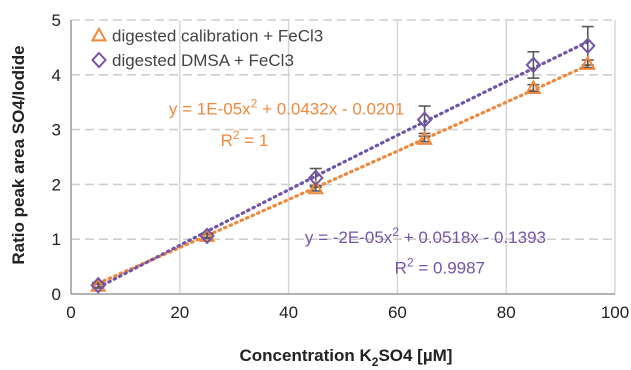 The image size is (631, 370). I want to click on legend-label: digested calibration + FeCl3, so click(217, 35).